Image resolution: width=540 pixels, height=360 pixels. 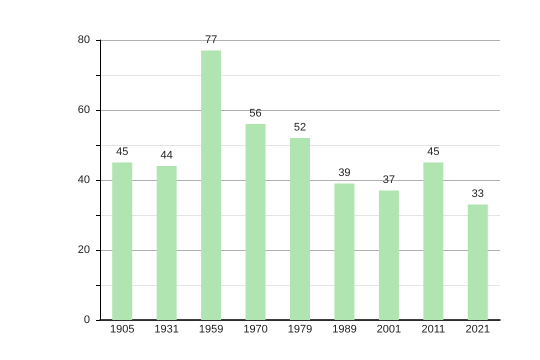 What do you see at coordinates (344, 173) in the screenshot?
I see `data-label: 39` at bounding box center [344, 173].